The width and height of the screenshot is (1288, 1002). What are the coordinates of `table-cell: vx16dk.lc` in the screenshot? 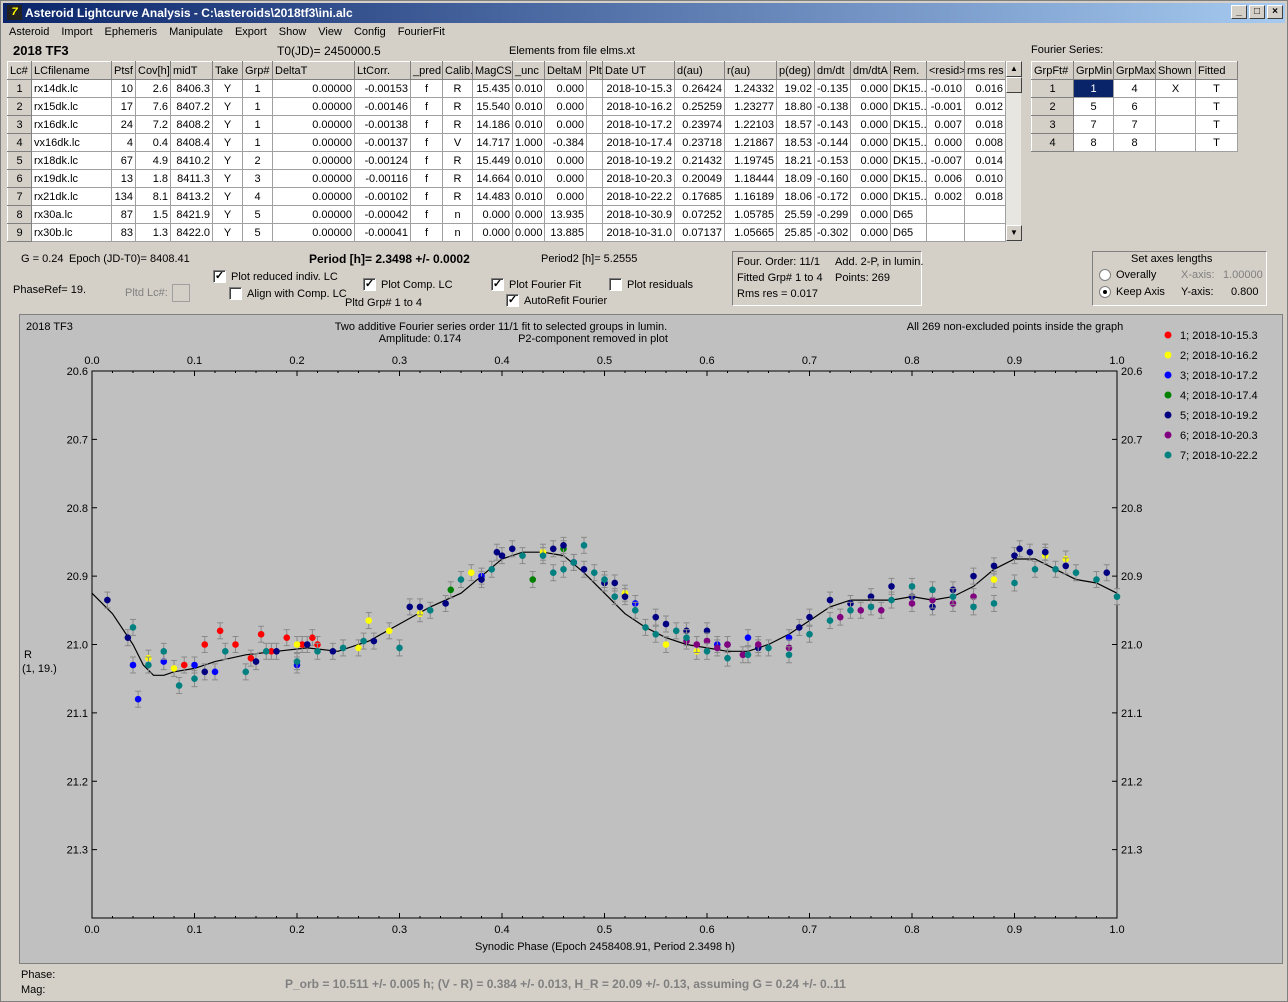 It's located at (71, 142).